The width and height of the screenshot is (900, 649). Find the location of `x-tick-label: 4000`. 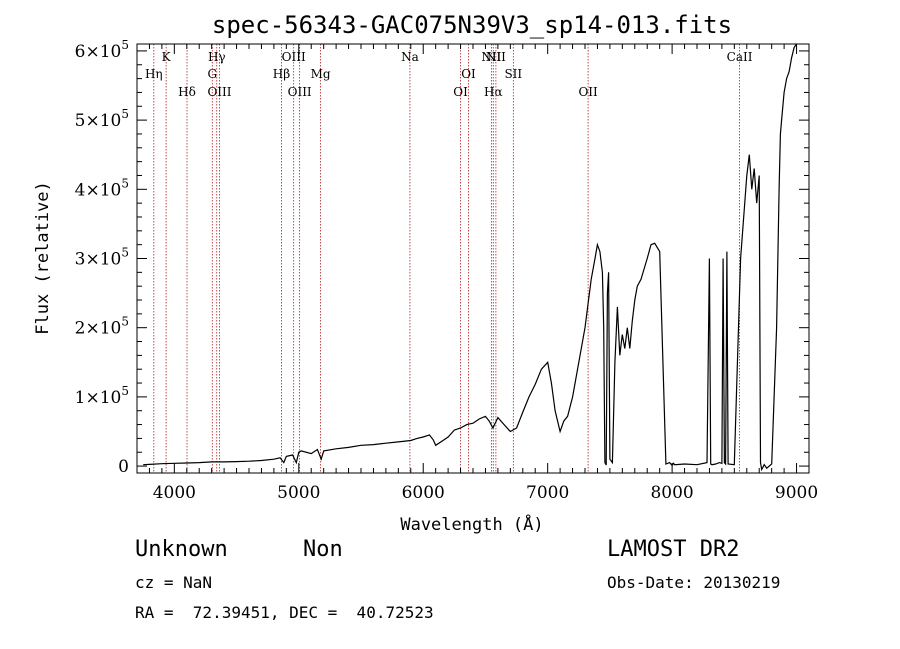

x-tick-label: 4000 is located at coordinates (174, 493).